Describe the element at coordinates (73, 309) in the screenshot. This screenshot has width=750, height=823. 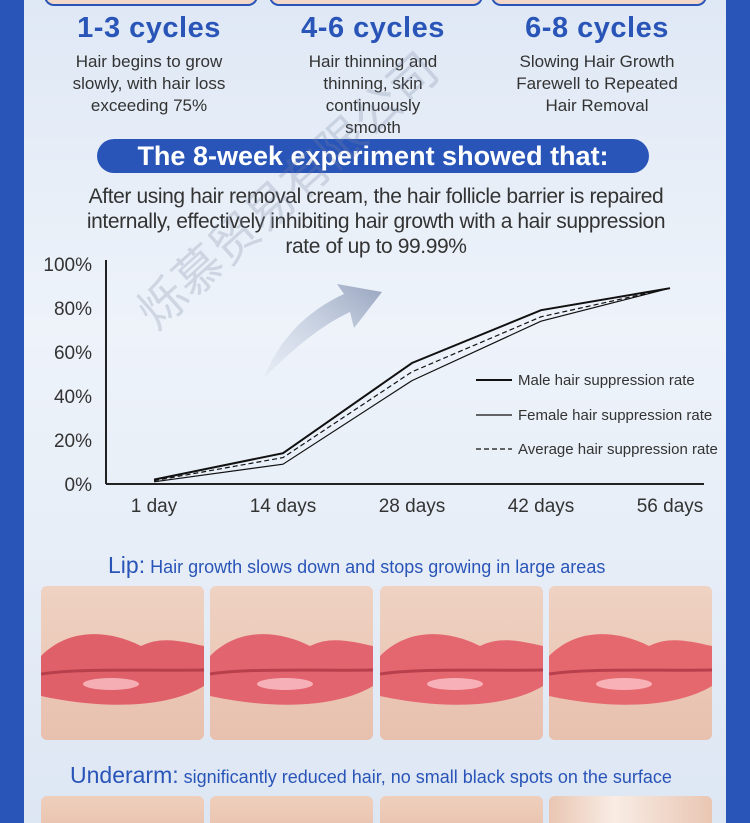
I see `y-tick-label: 80%` at that location.